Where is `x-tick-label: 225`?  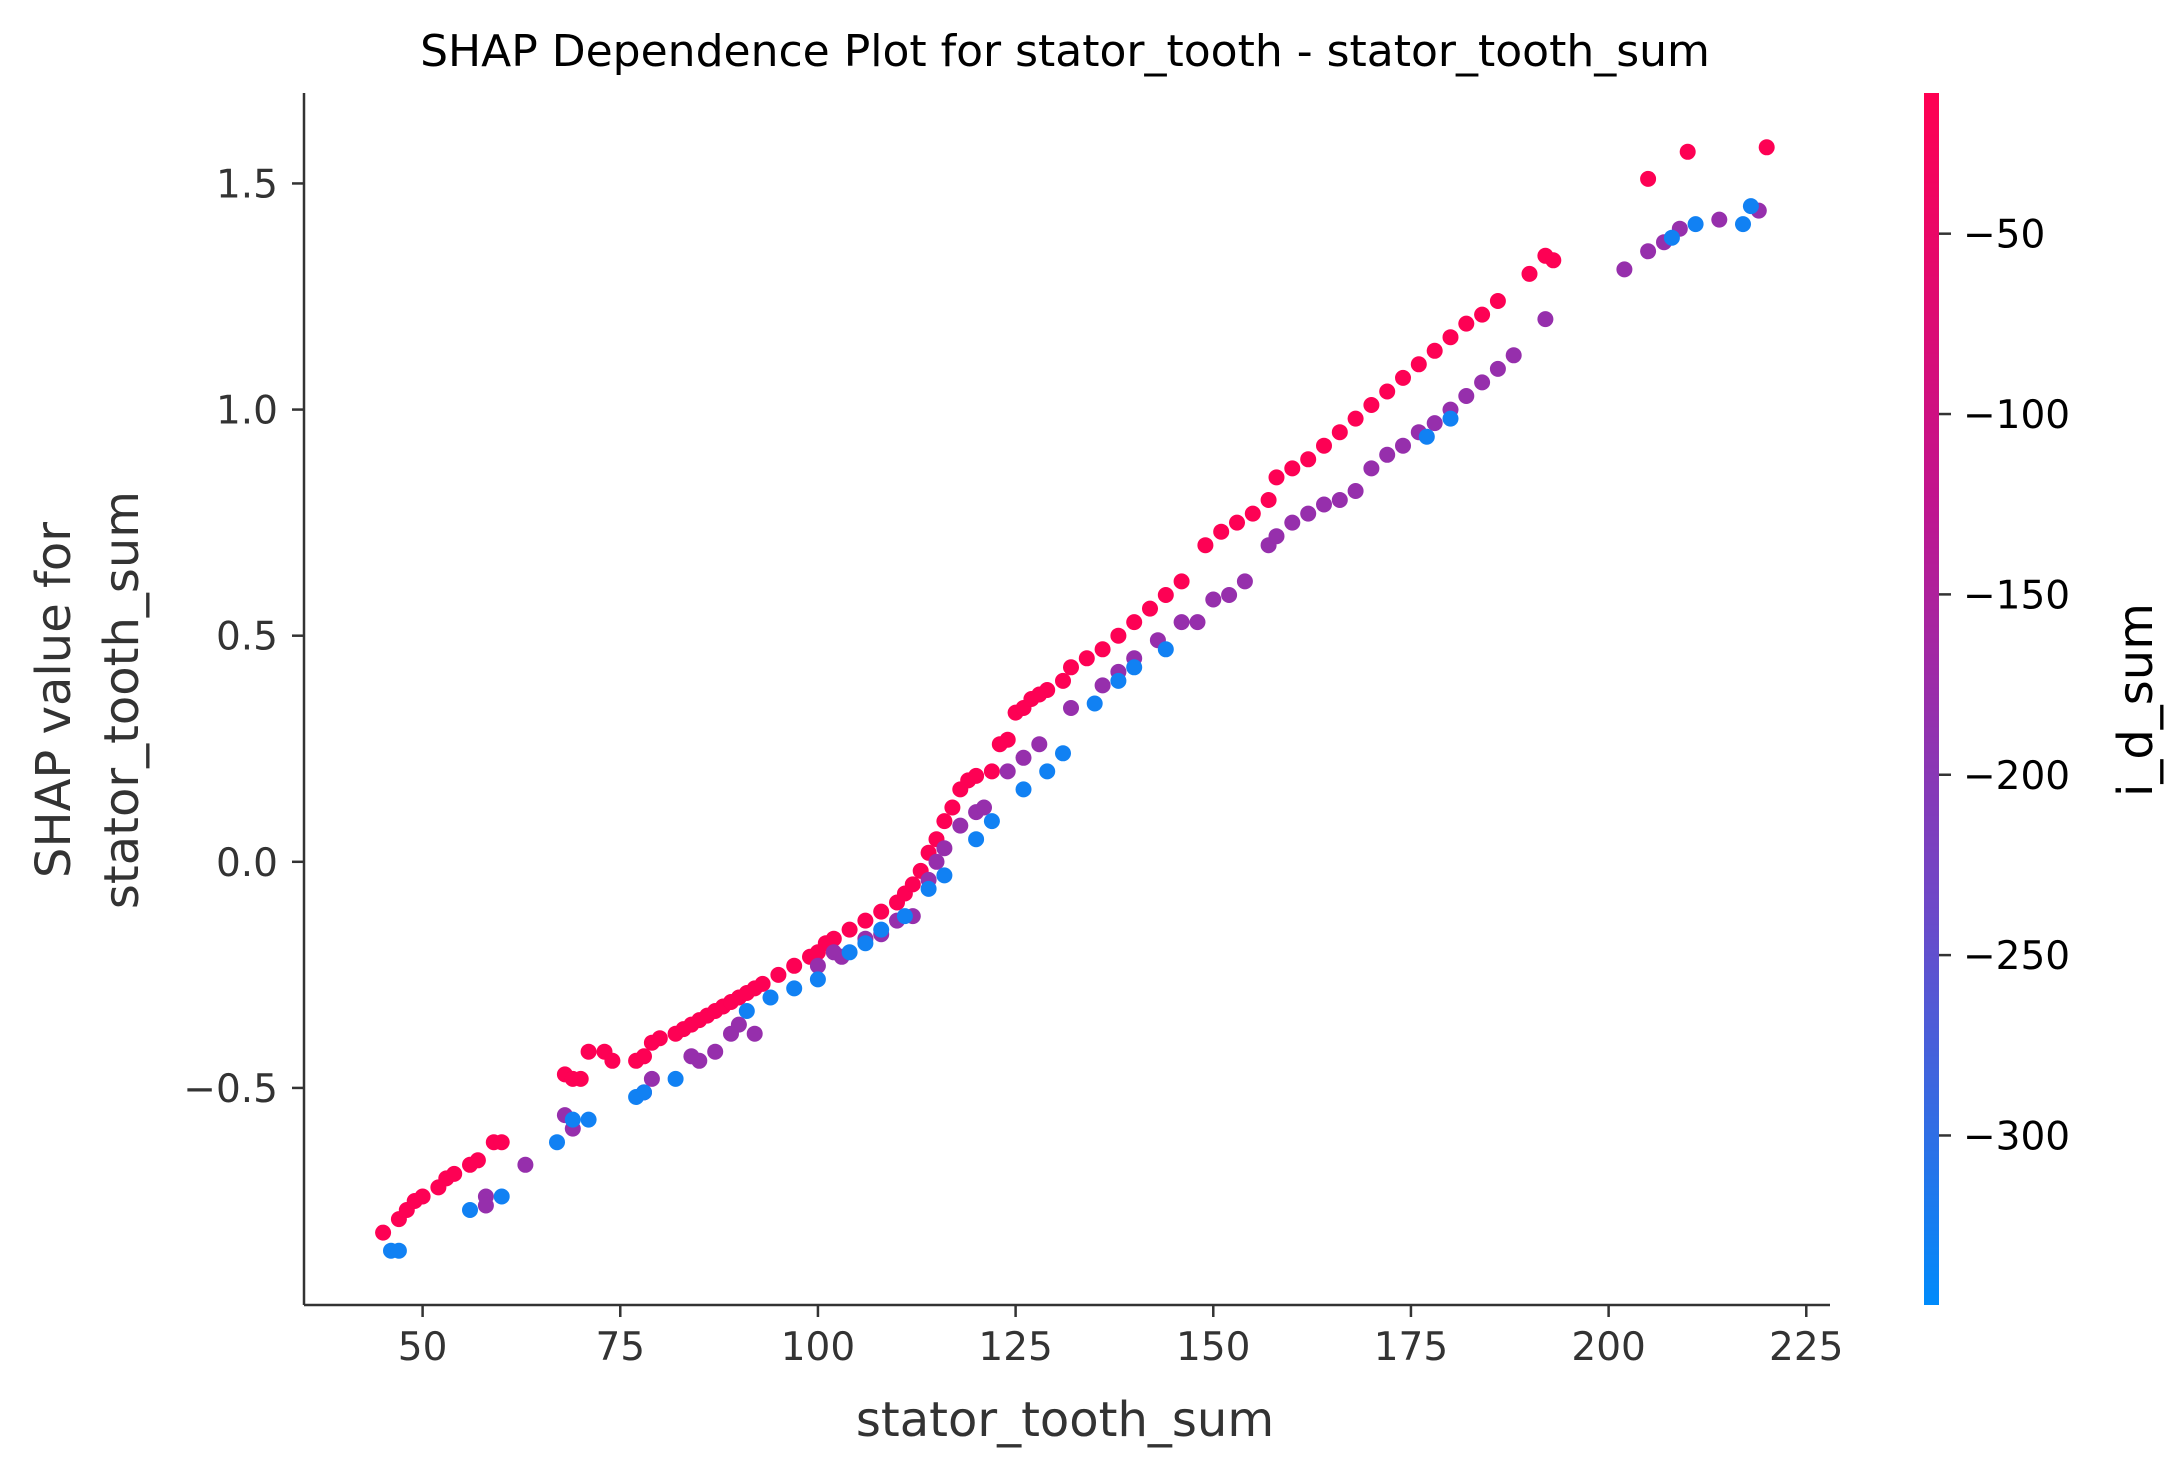
x-tick-label: 225 is located at coordinates (1806, 1347).